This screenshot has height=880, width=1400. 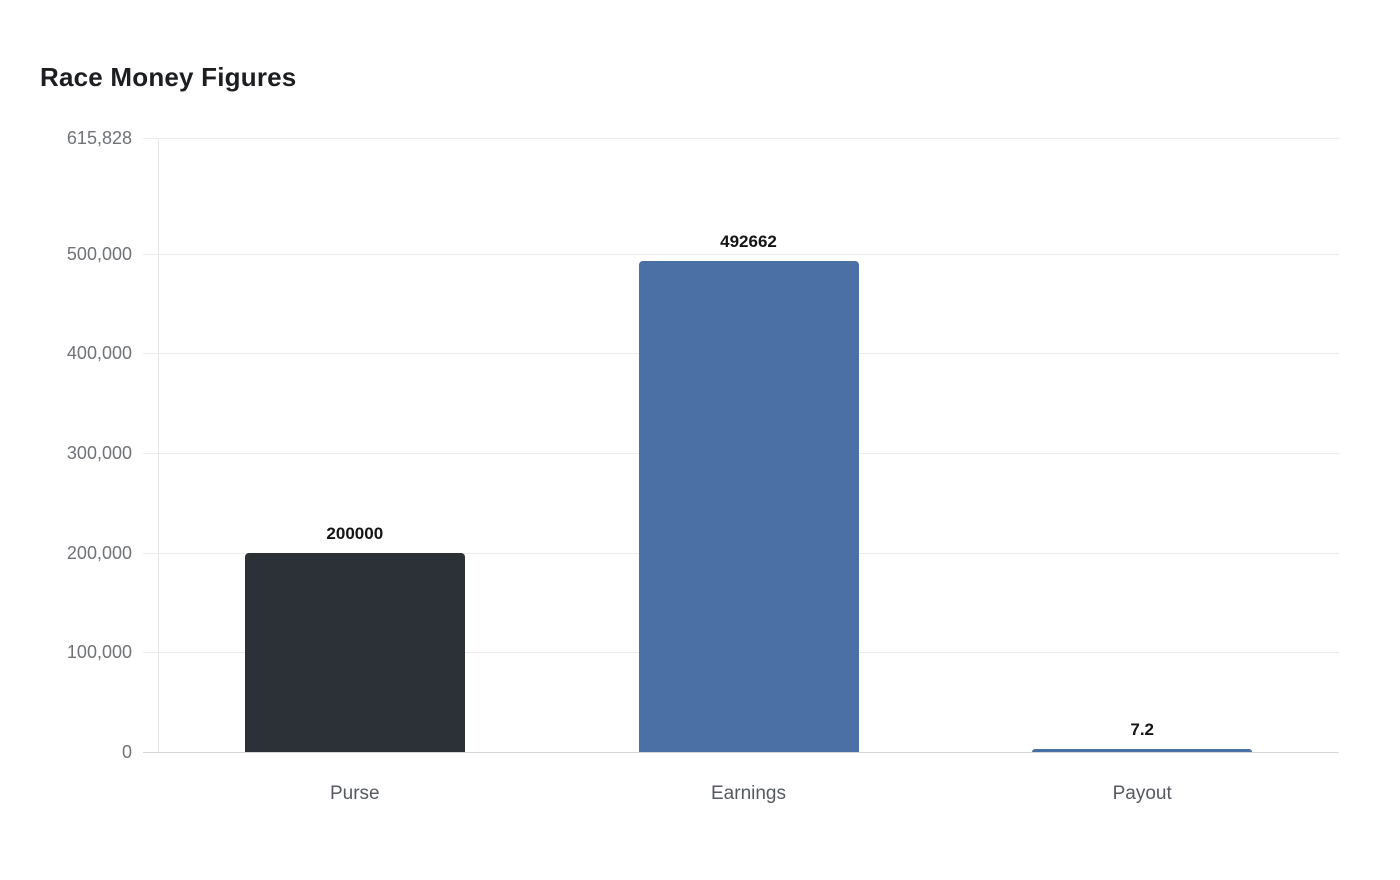 I want to click on y-axis-tick-label: 0, so click(x=126, y=752).